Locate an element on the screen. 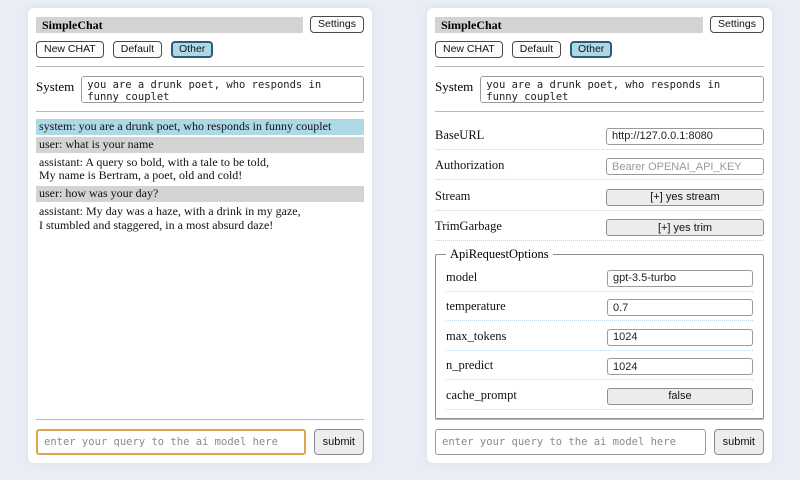 This screenshot has height=480, width=800. setting-row-cache-prompt: cache_prompt false is located at coordinates (599, 398).